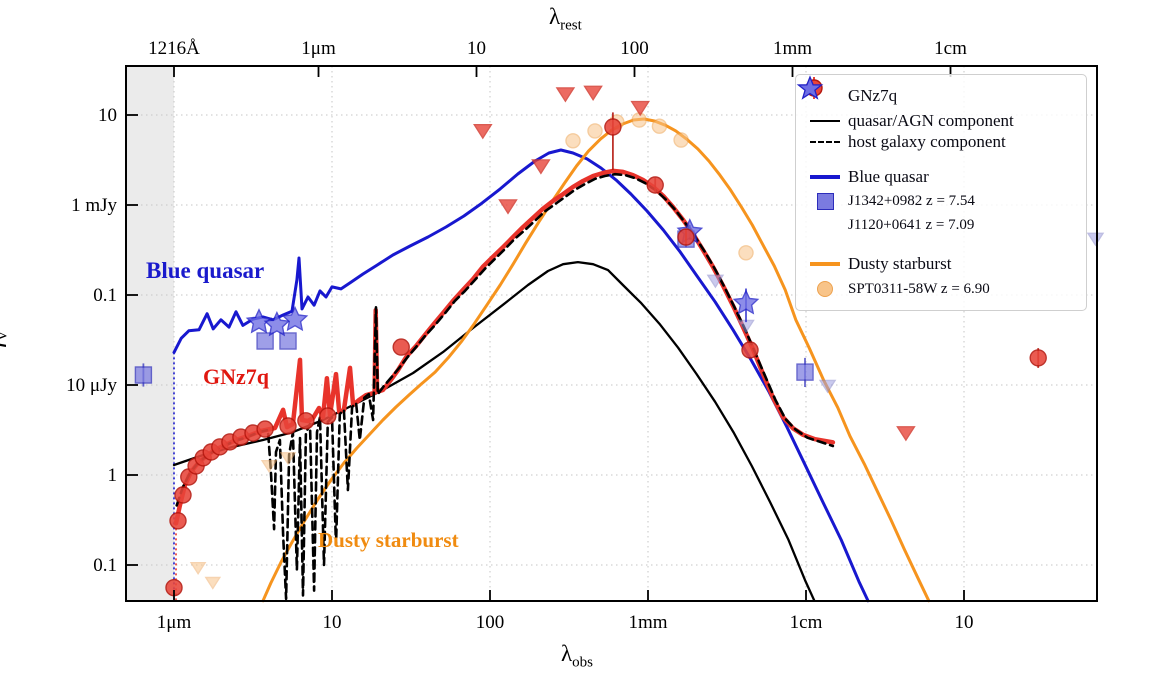 This screenshot has height=689, width=1153. What do you see at coordinates (634, 48) in the screenshot?
I see `x-top-tick-label: 100` at bounding box center [634, 48].